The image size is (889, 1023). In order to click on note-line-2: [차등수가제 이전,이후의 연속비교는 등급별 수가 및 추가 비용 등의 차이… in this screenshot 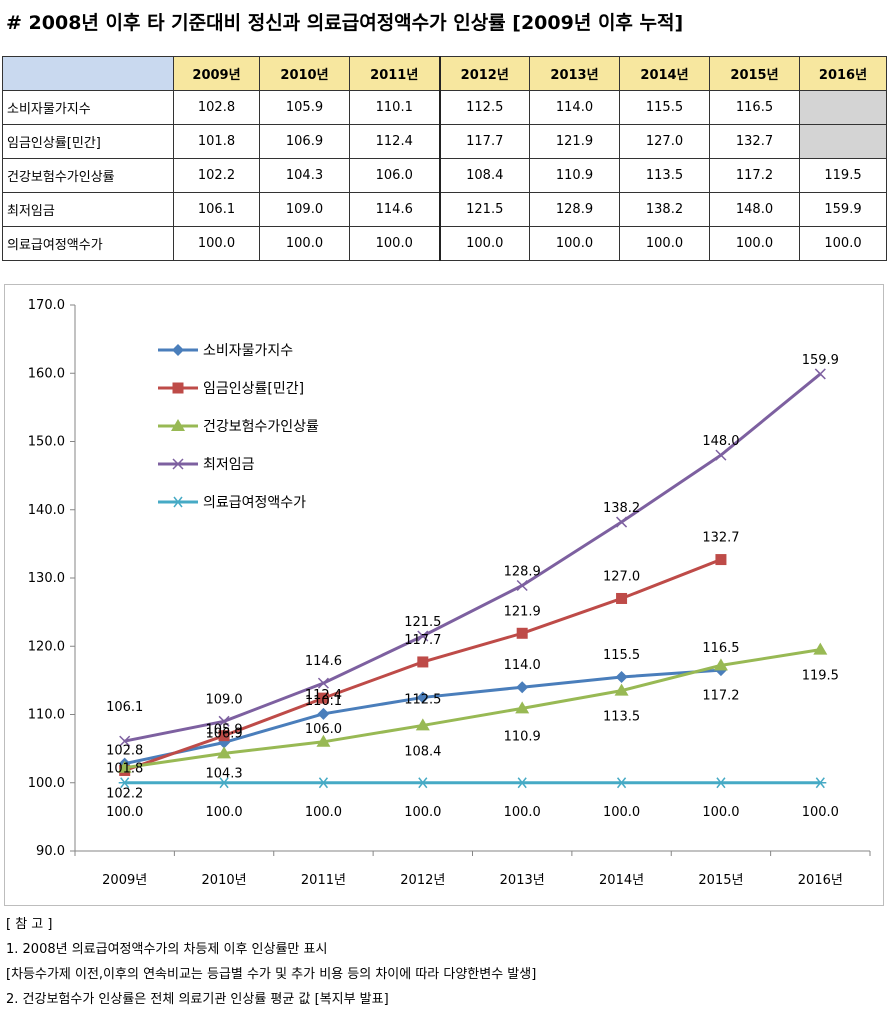, I will do `click(271, 974)`.